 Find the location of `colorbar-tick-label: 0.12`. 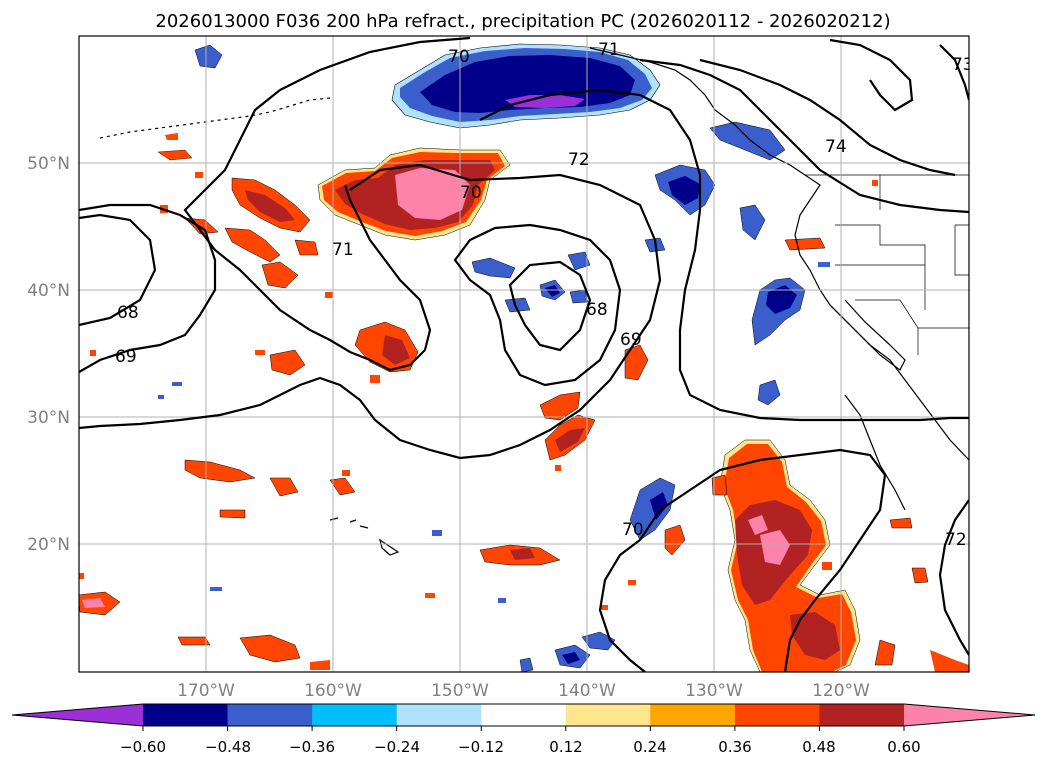

colorbar-tick-label: 0.12 is located at coordinates (565, 747).